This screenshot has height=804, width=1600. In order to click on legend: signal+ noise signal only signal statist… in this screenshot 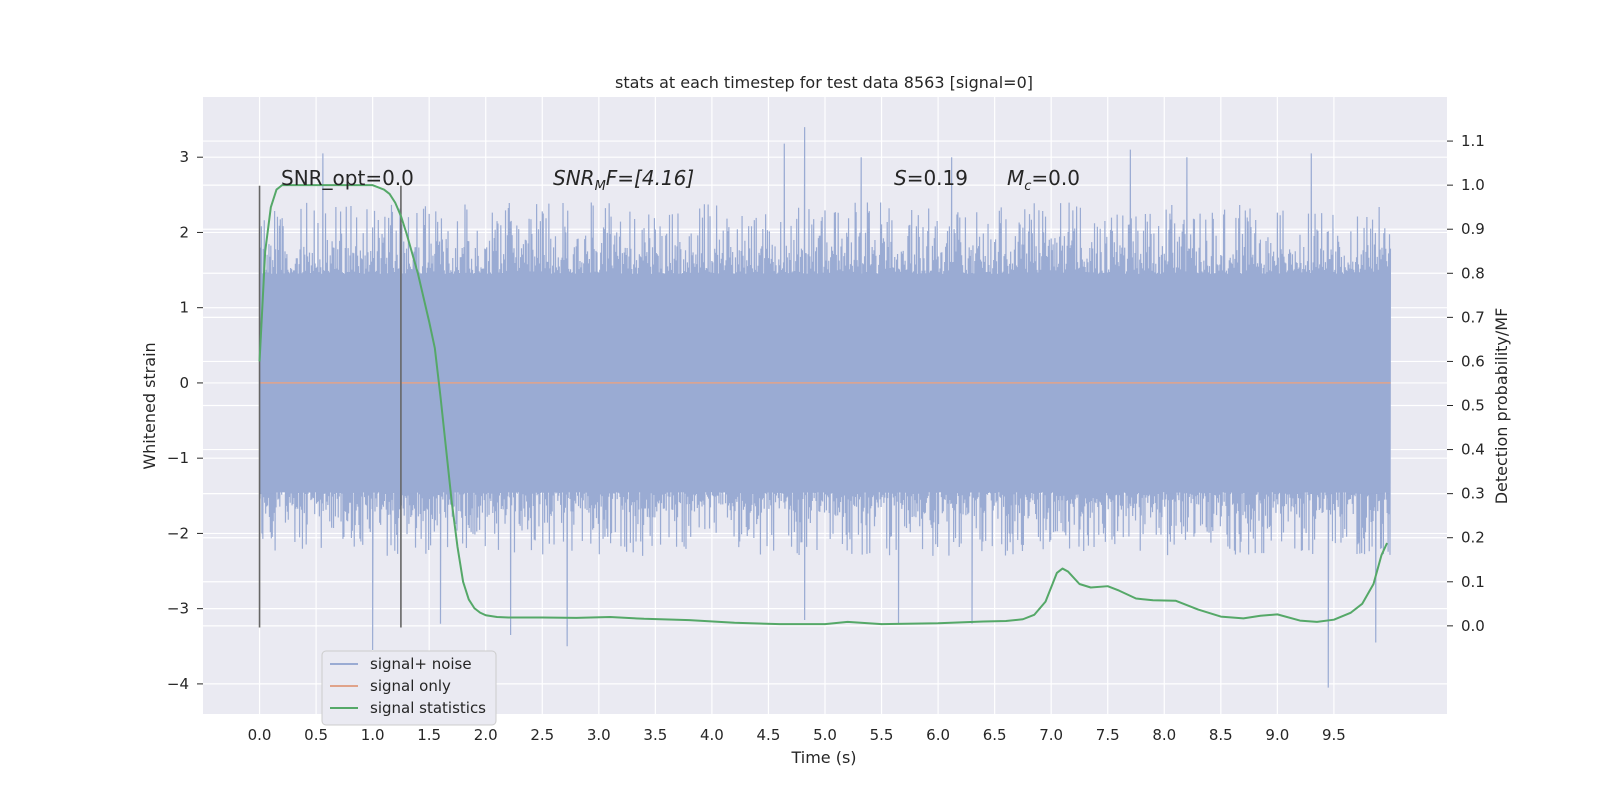, I will do `click(409, 688)`.